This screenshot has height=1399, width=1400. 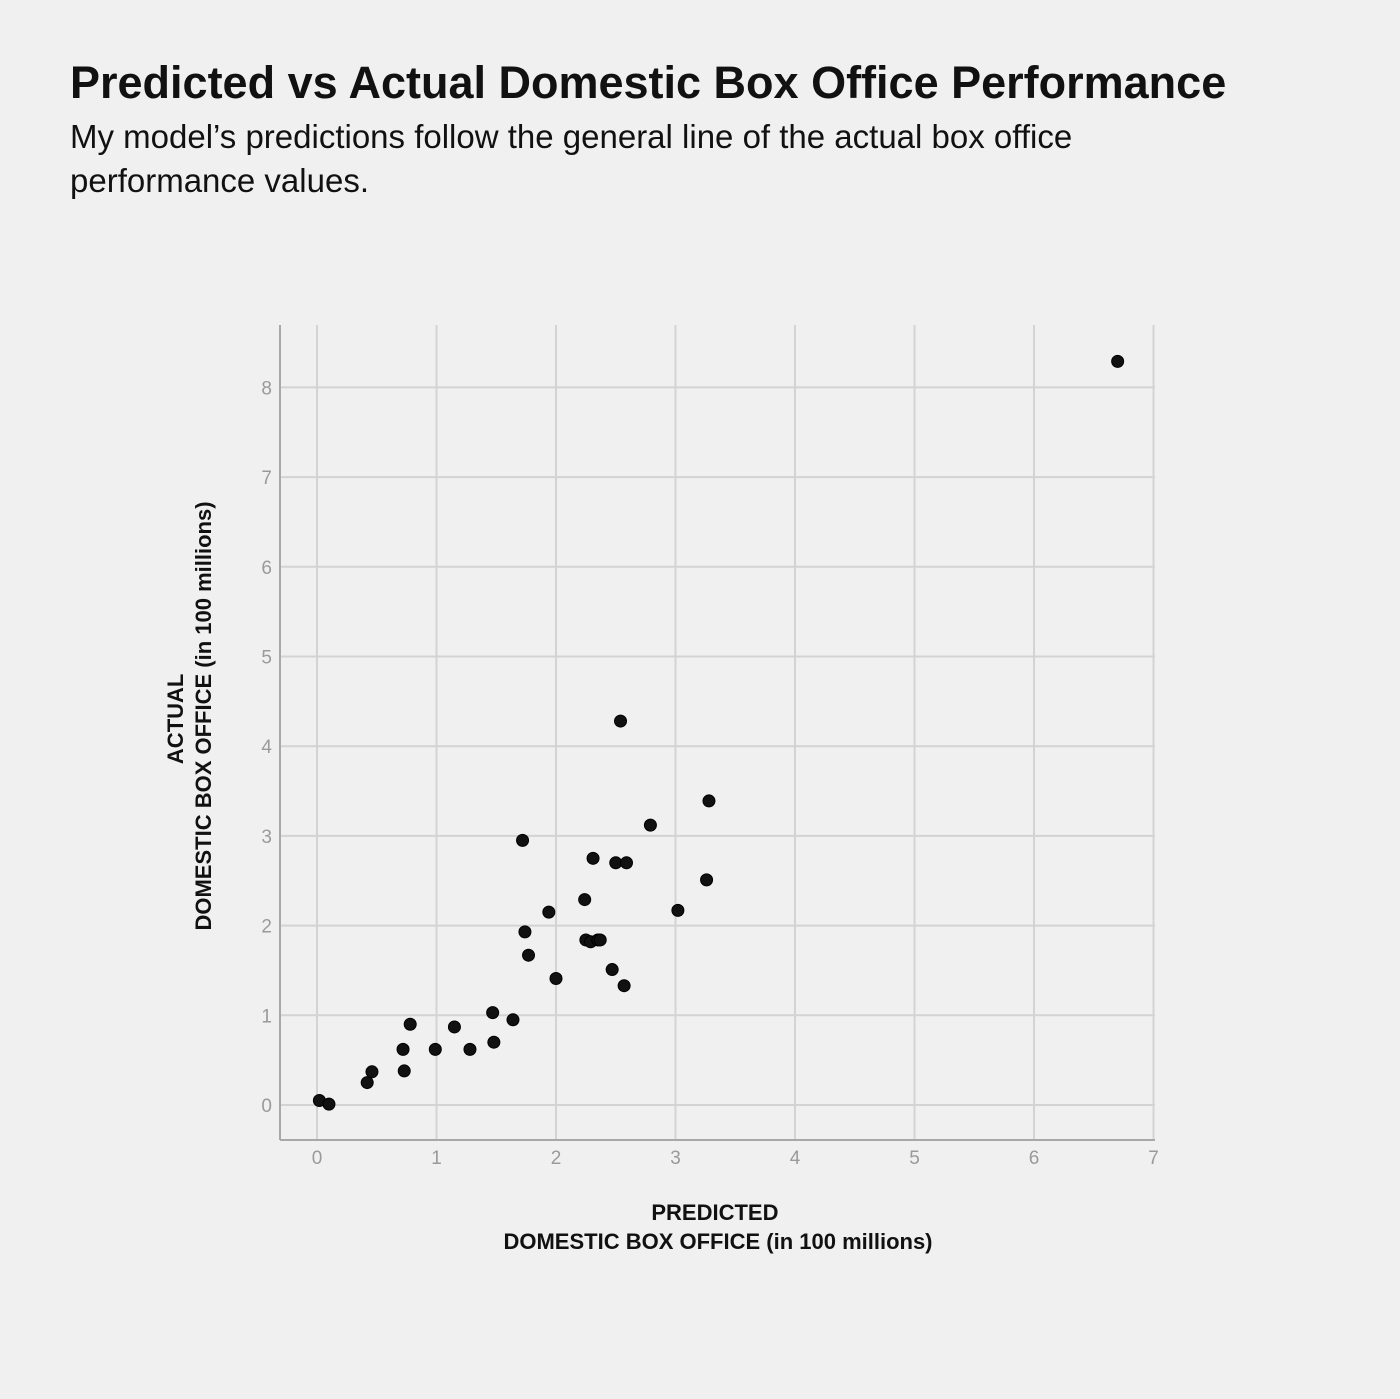 What do you see at coordinates (436, 1158) in the screenshot?
I see `x-tick-label: 1` at bounding box center [436, 1158].